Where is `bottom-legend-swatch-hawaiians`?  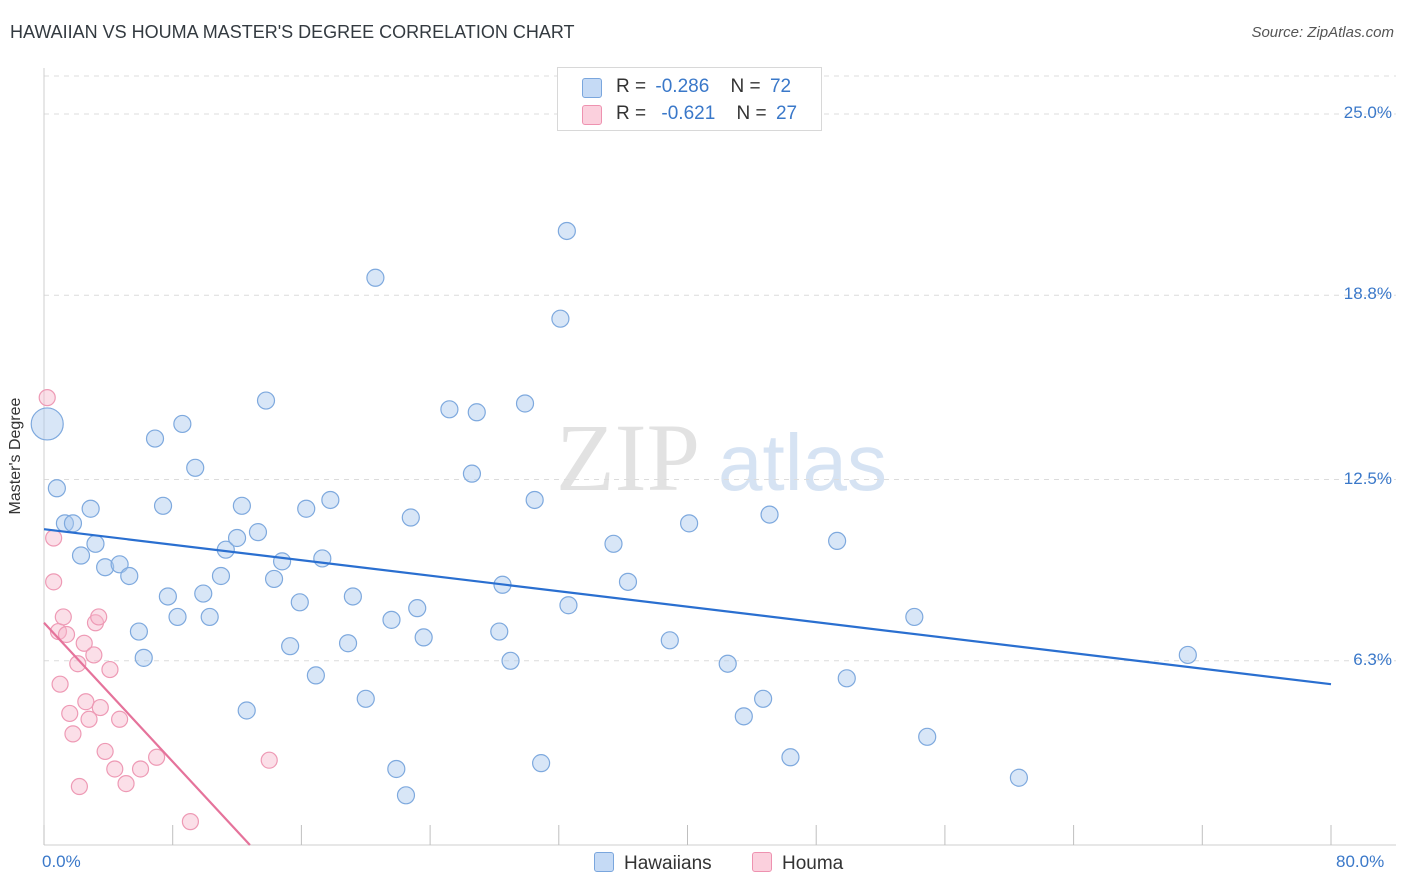 bottom-legend-swatch-hawaiians is located at coordinates (604, 862).